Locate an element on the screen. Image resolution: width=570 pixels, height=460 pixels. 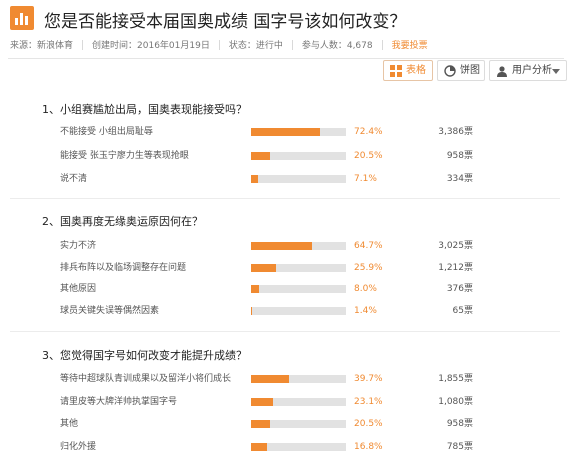
option-votes: 65票 is located at coordinates (462, 310).